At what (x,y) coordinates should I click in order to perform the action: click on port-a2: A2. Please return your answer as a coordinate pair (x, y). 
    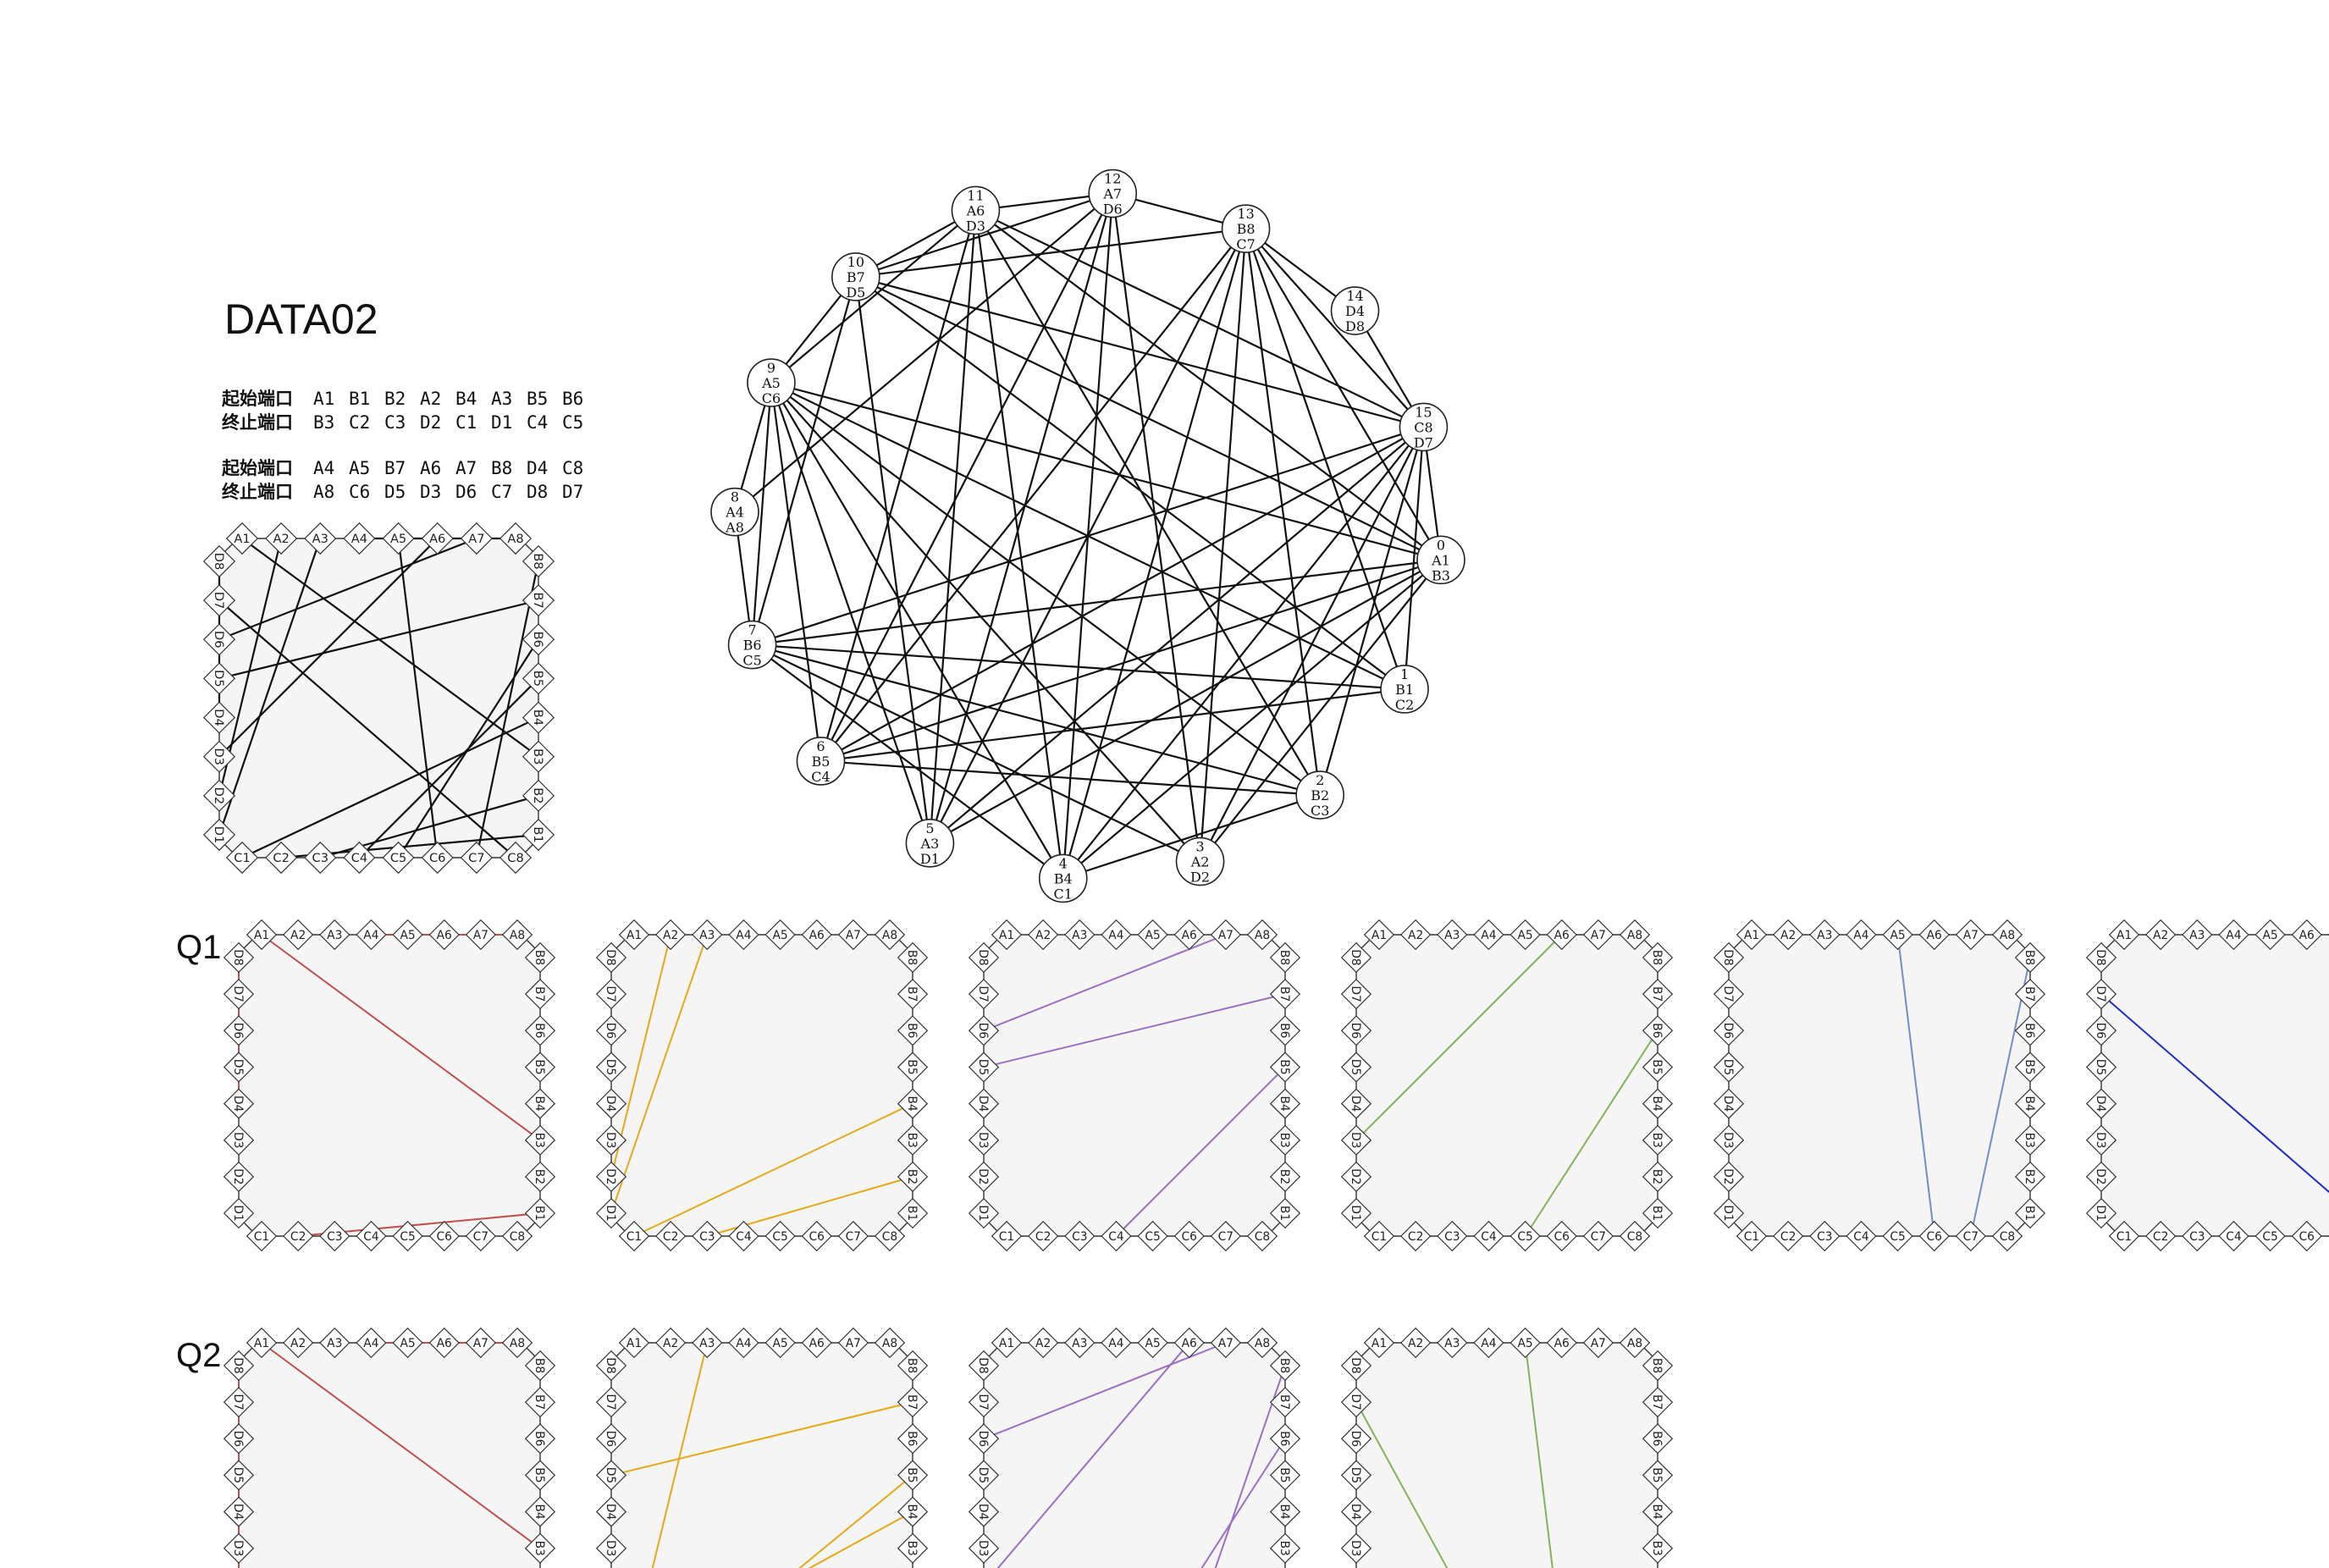
    Looking at the image, I should click on (1043, 1343).